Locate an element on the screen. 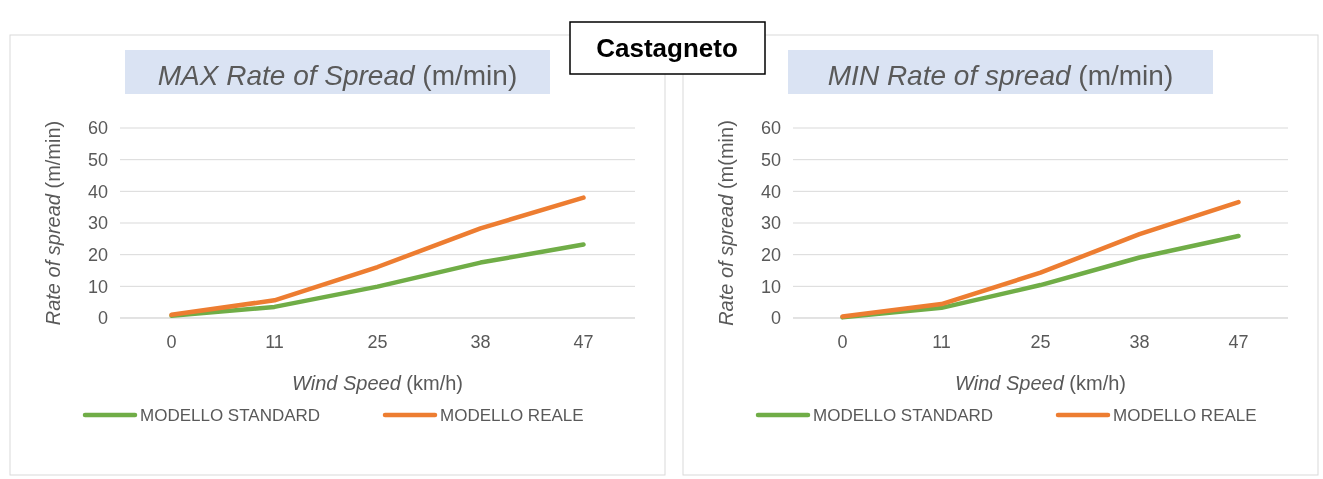  chart-title: MAX Rate of Spread (m/min) is located at coordinates (337, 75).